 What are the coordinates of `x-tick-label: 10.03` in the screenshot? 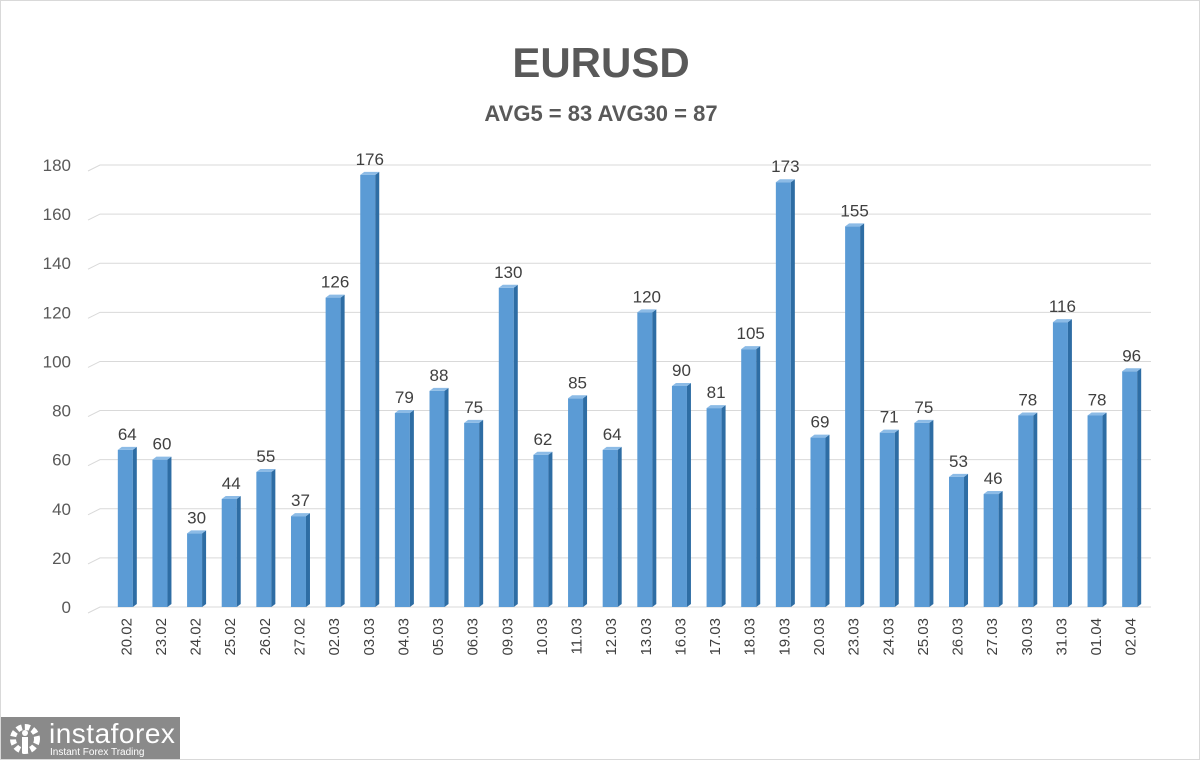 It's located at (542, 637).